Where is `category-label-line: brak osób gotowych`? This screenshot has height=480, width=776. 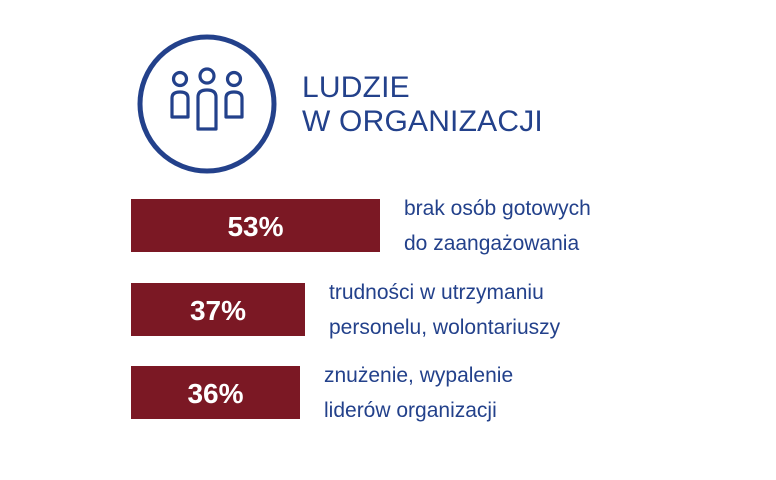
category-label-line: brak osób gotowych is located at coordinates (497, 208).